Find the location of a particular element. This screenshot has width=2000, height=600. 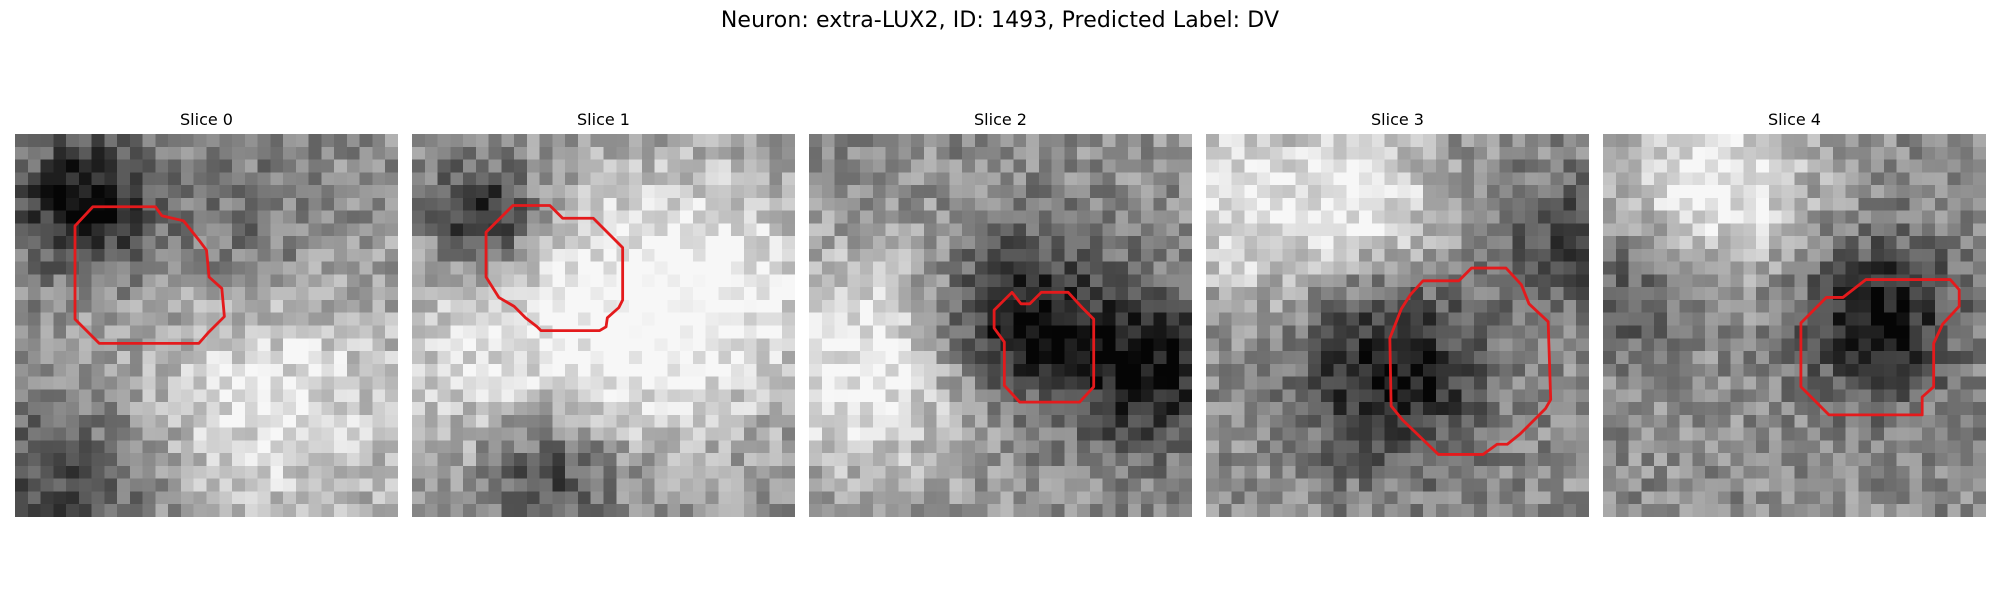

slice-title: Slice 2 is located at coordinates (1000, 119).